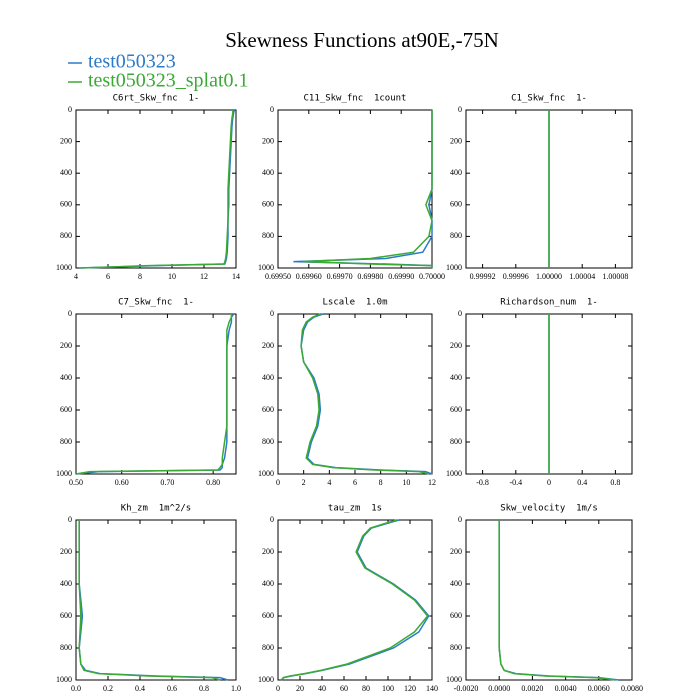 Image resolution: width=700 pixels, height=700 pixels. I want to click on x-tick-label: 0.0060, so click(599, 688).